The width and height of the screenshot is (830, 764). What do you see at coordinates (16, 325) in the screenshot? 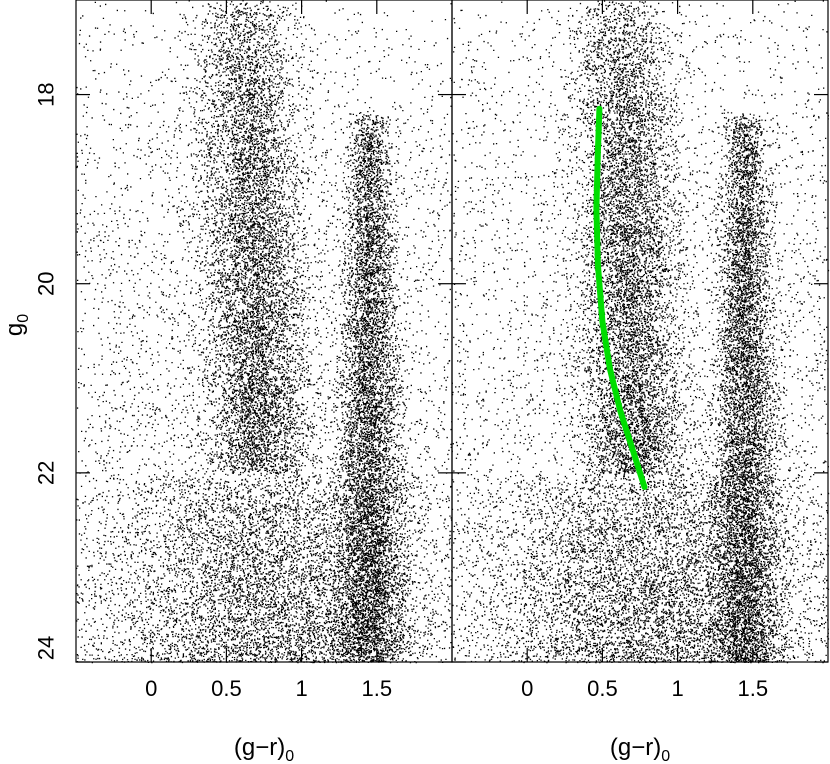
I see `left-y-axis-title: g0` at bounding box center [16, 325].